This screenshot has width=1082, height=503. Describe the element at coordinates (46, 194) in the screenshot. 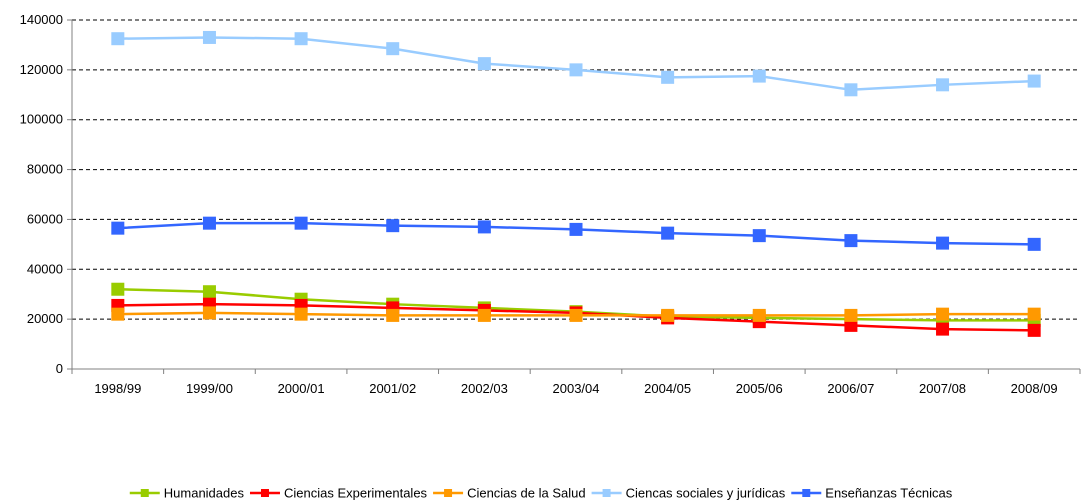

I see `y-axis-ticks: 0 20000 40000 60000 80000 100000 120000 140000` at that location.